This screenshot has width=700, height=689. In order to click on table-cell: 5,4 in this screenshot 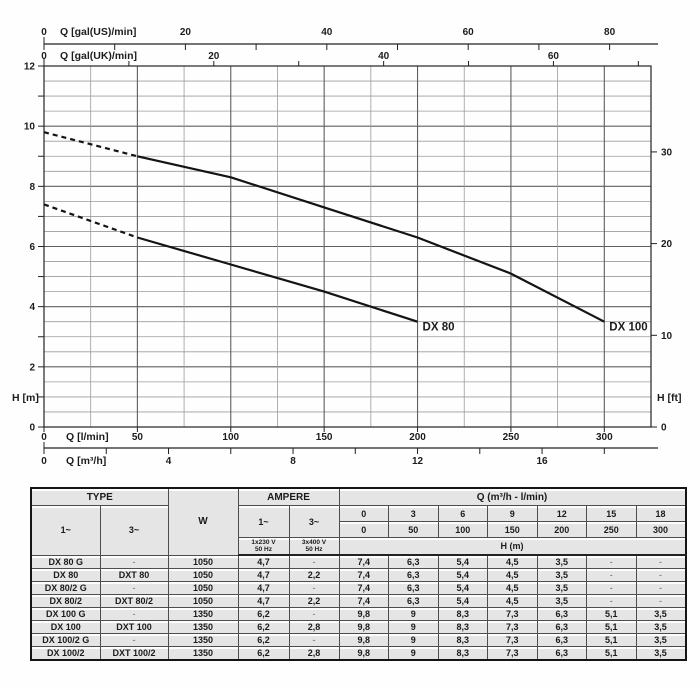, I will do `click(462, 601)`.